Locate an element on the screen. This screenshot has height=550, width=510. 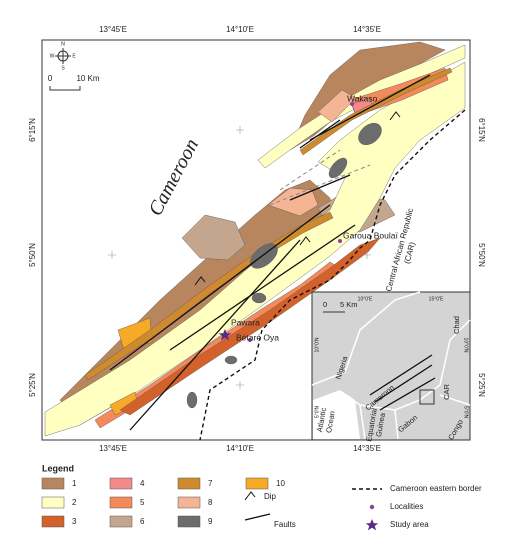
legend-label: 8 is located at coordinates (210, 502).